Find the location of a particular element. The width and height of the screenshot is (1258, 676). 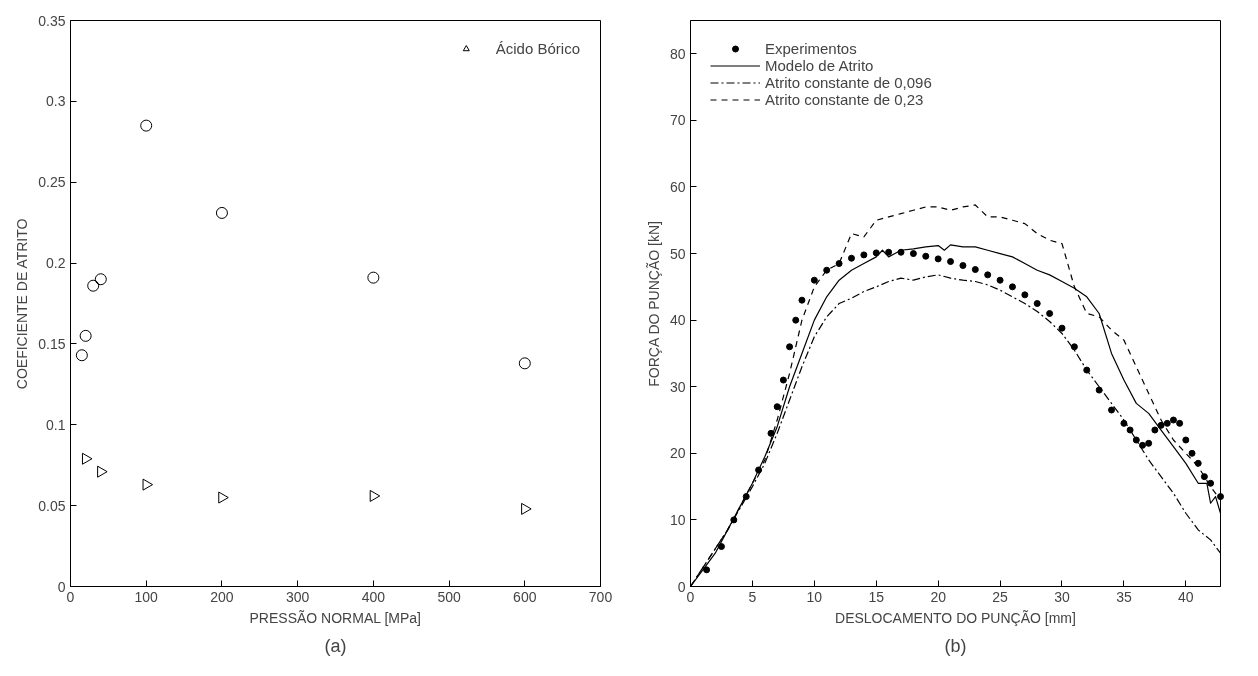

y-tick-label: 0.25 is located at coordinates (52, 182).